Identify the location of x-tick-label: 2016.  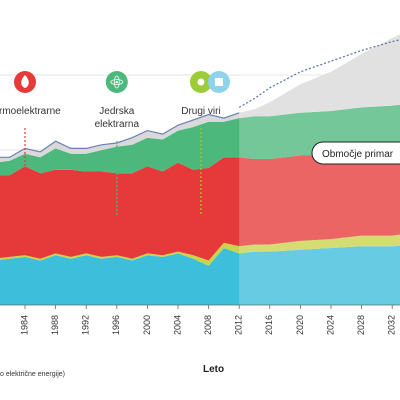
(269, 325).